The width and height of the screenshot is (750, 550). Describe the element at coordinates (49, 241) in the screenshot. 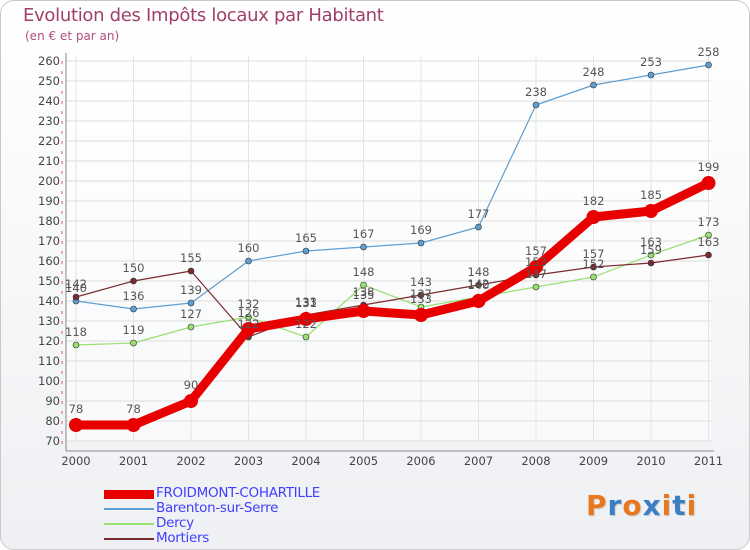

I see `y-tick-label: 170` at that location.